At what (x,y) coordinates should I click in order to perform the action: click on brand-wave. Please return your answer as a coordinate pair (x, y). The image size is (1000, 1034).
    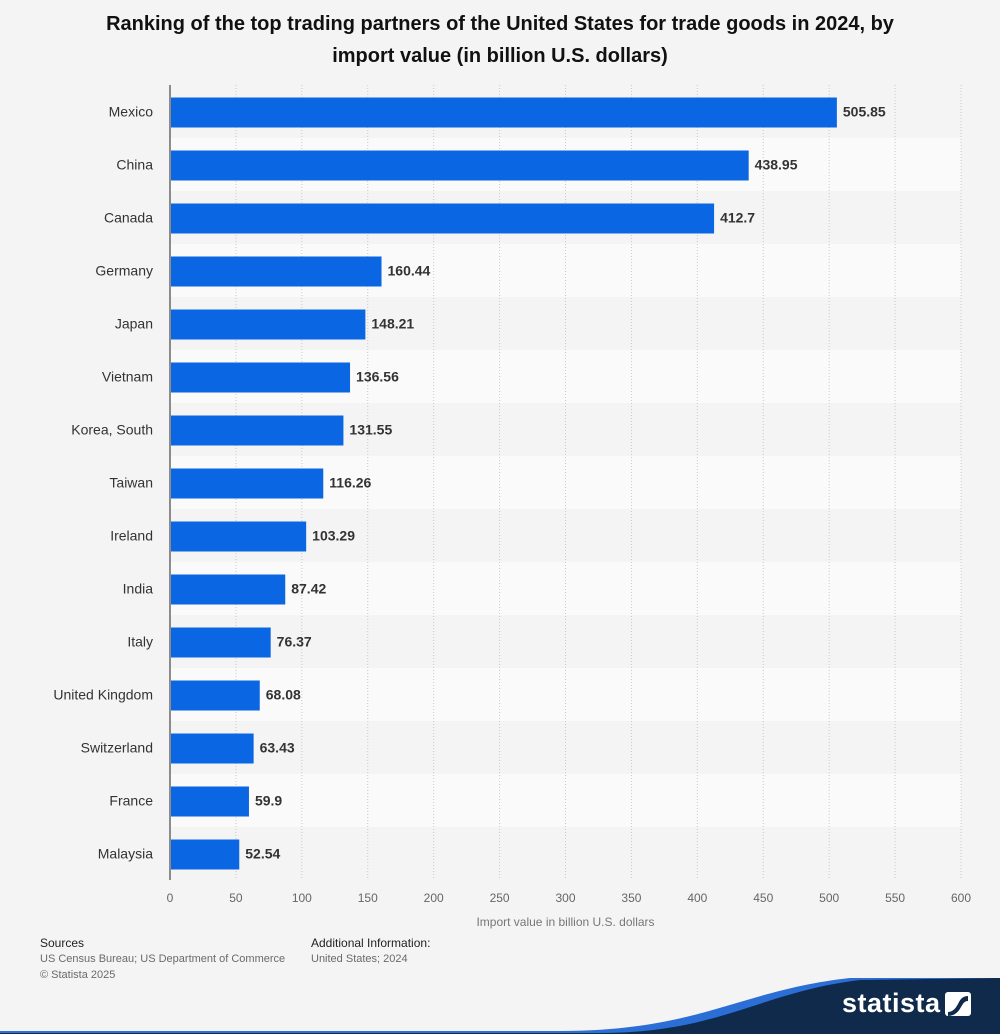
    Looking at the image, I should click on (500, 1006).